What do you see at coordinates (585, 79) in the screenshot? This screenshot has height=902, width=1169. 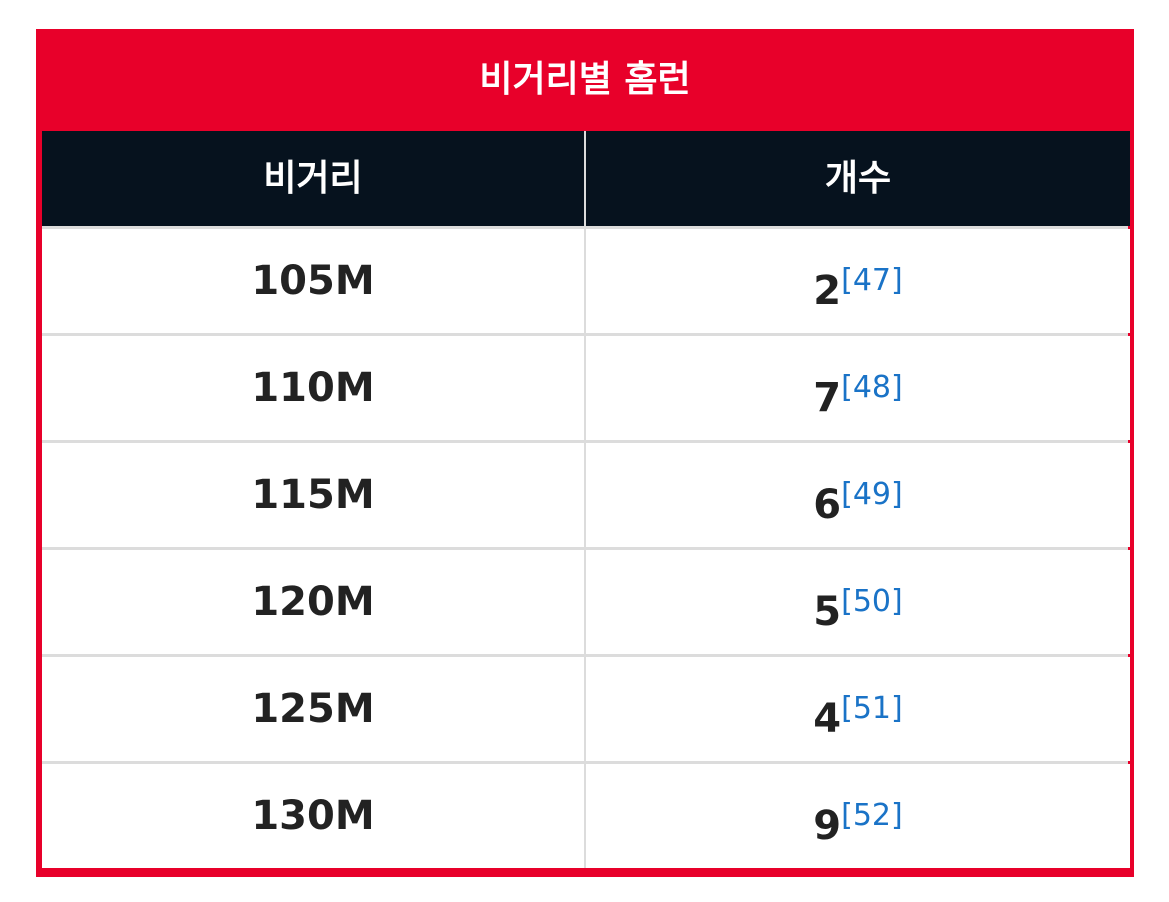 I see `table-title: 비거리별 홈런` at bounding box center [585, 79].